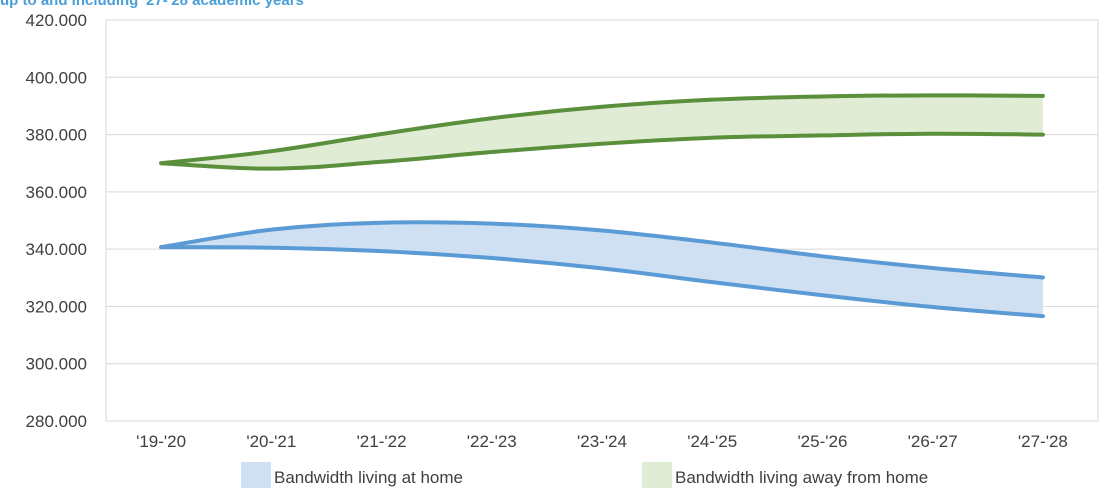 This screenshot has width=1112, height=488. I want to click on x-tick-label: '20-'21, so click(271, 441).